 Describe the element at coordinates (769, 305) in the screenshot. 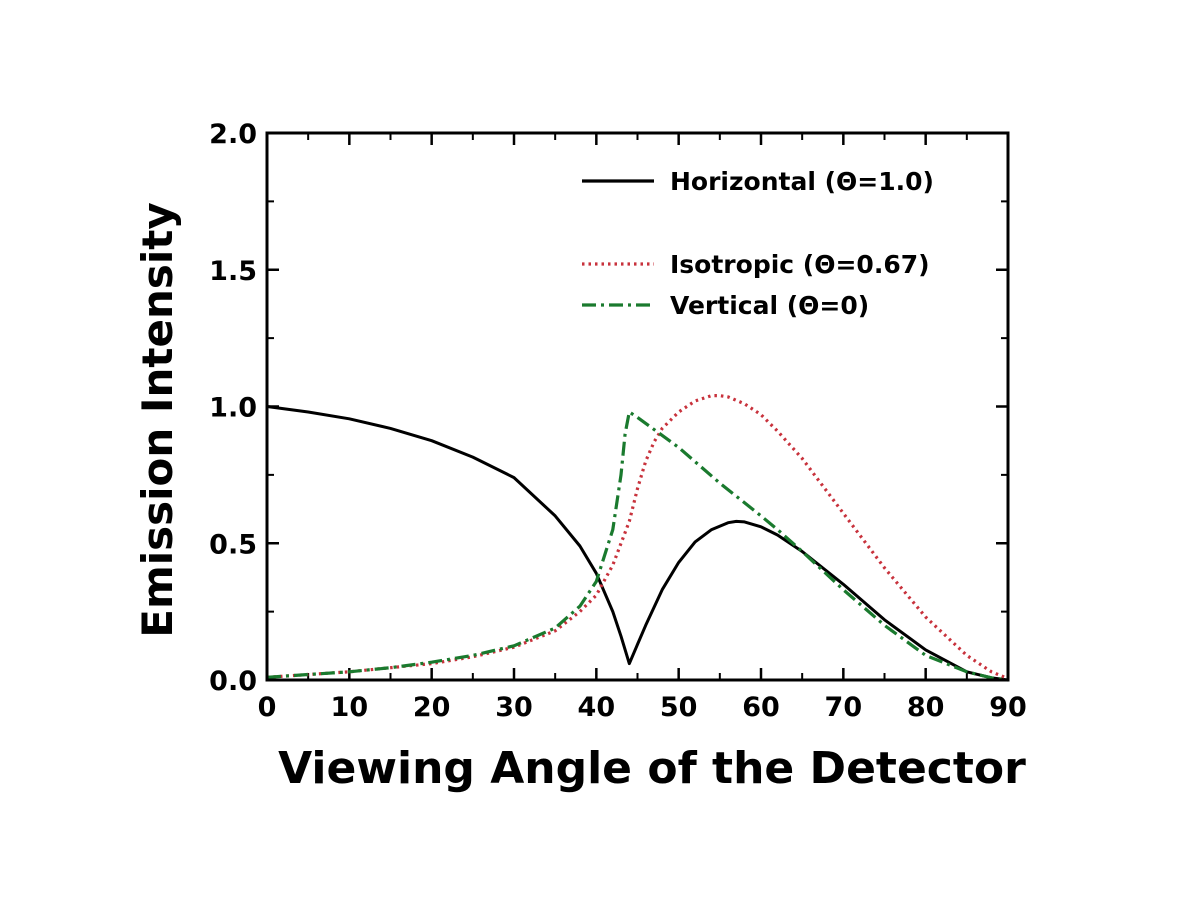

I see `legend-label-3: Vertical (Θ=0)` at that location.